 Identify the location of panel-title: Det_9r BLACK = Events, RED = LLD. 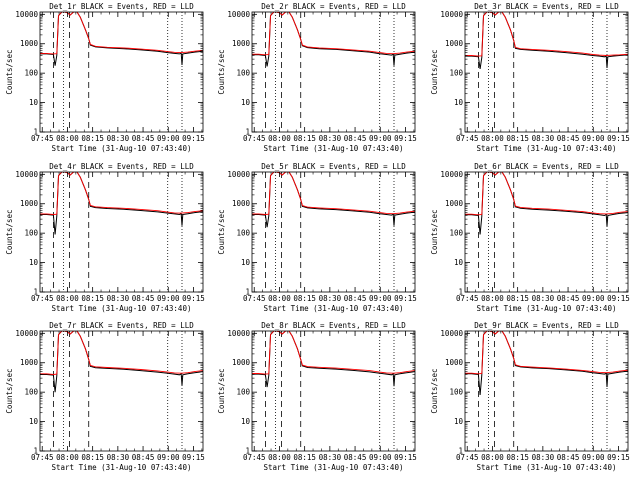
(546, 325).